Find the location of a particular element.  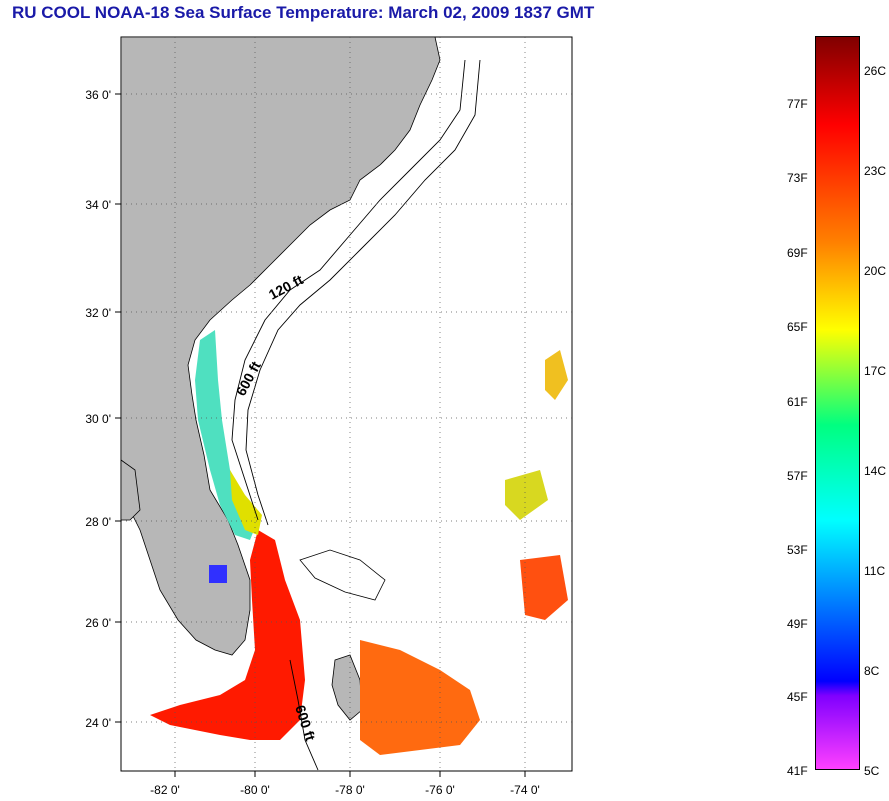

cb-c-23: 23C is located at coordinates (875, 171).